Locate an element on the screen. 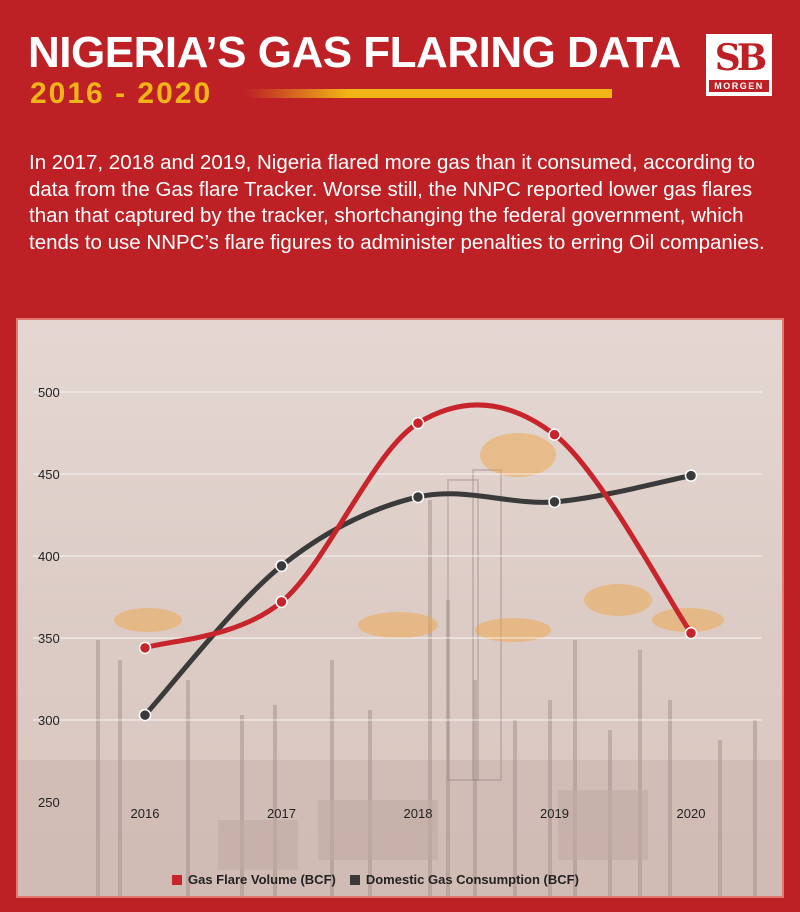  x-tick-label: 2018 is located at coordinates (418, 813).